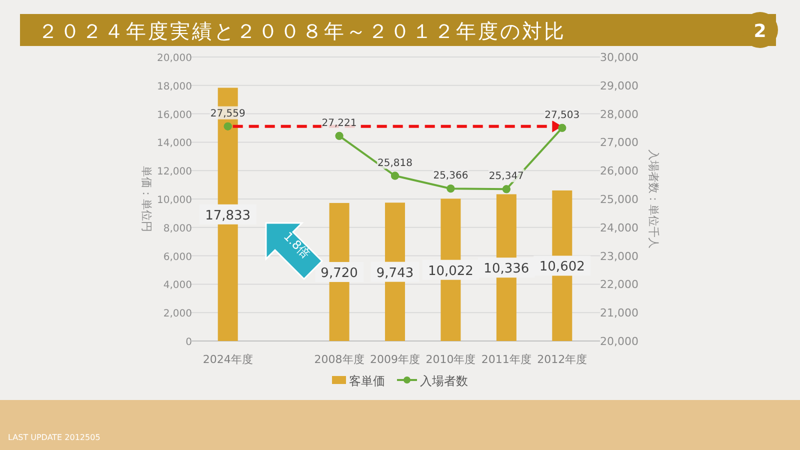 This screenshot has height=450, width=800. What do you see at coordinates (451, 359) in the screenshot?
I see `x-tick-label: 2010年度` at bounding box center [451, 359].